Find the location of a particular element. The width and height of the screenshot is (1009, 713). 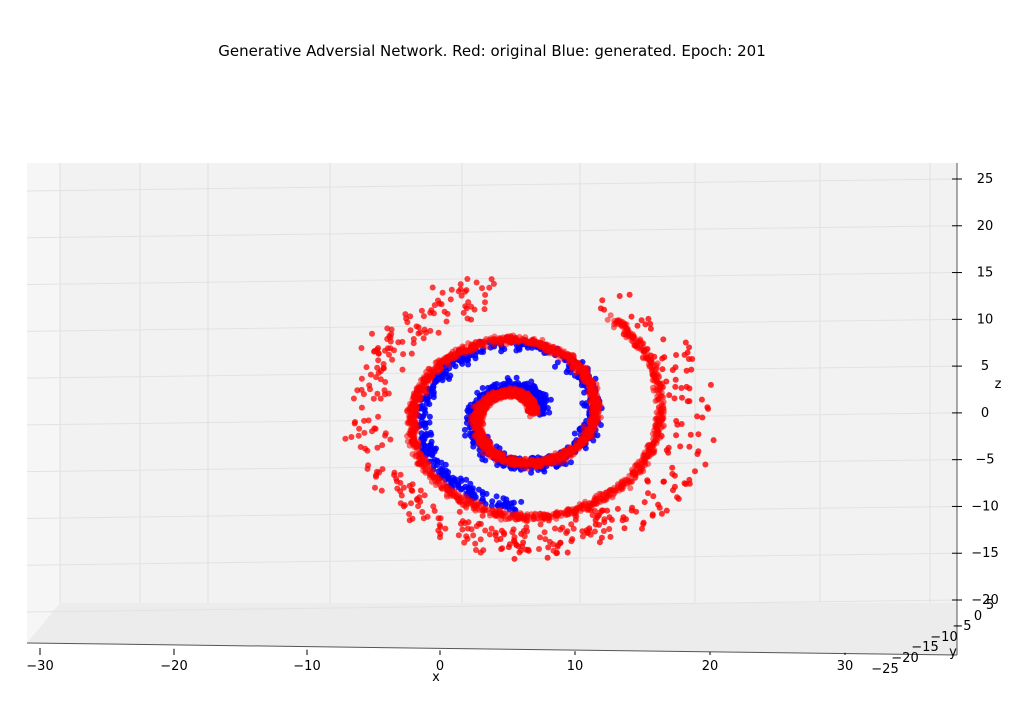

y-tick-label: −10 is located at coordinates (943, 637).